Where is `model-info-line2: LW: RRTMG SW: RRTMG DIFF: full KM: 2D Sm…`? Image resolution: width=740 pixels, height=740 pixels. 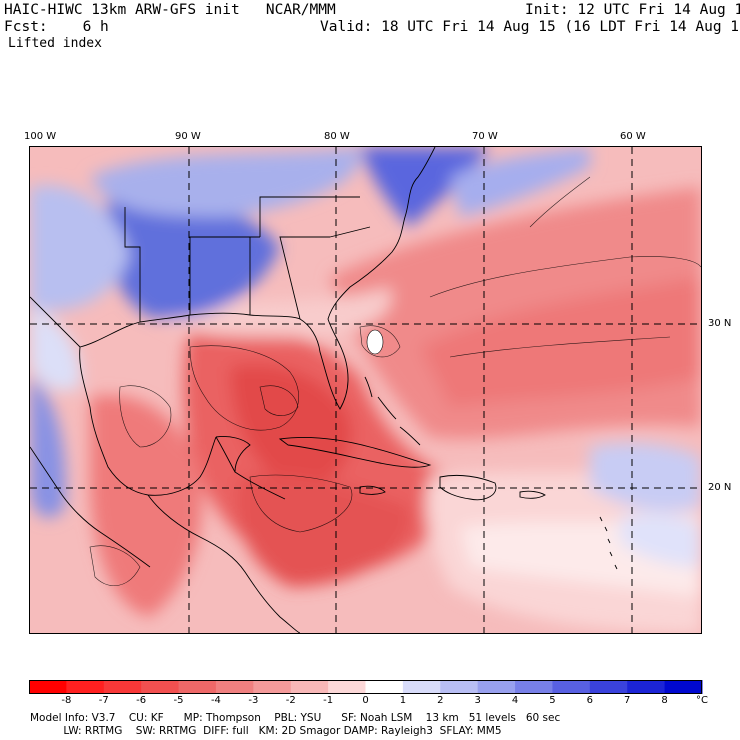 model-info-line2: LW: RRTMG SW: RRTMG DIFF: full KM: 2D Sm… is located at coordinates (266, 731).